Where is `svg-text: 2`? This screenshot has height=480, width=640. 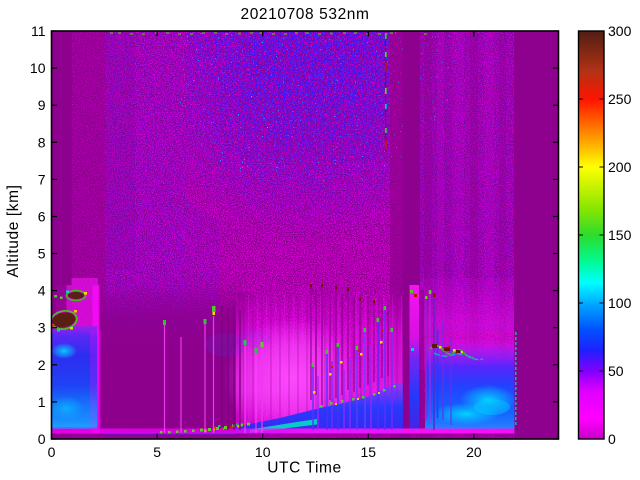
svg-text: 2 is located at coordinates (42, 365).